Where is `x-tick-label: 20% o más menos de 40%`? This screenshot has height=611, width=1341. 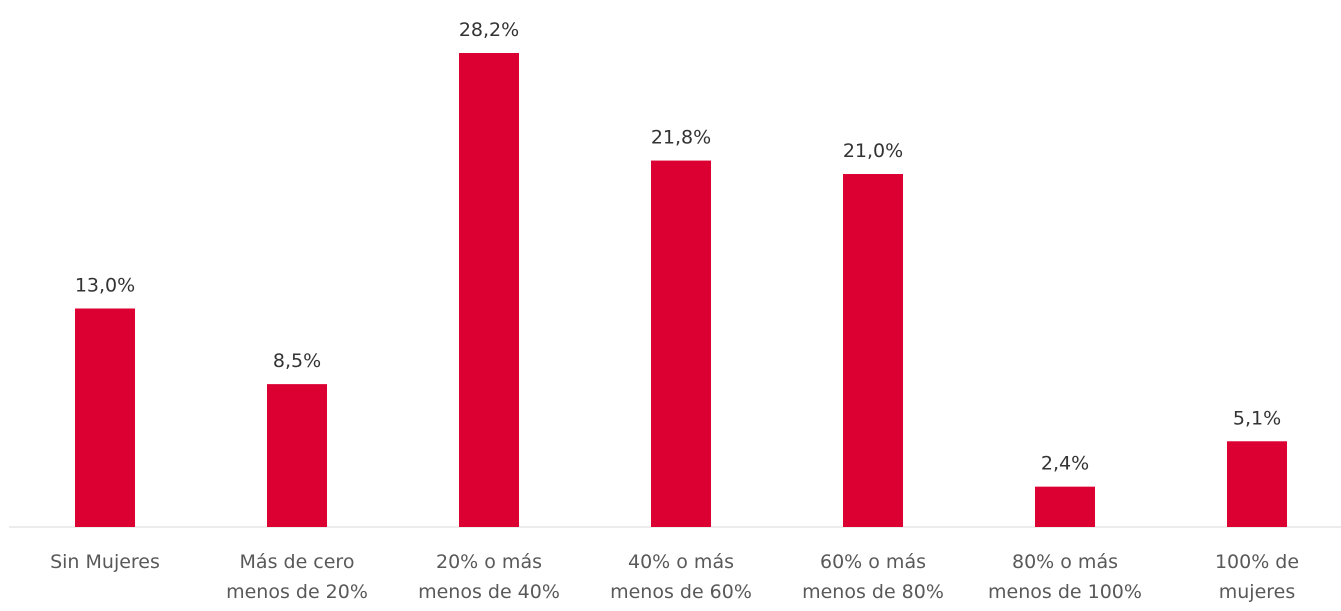
x-tick-label: 20% o más menos de 40% is located at coordinates (489, 577).